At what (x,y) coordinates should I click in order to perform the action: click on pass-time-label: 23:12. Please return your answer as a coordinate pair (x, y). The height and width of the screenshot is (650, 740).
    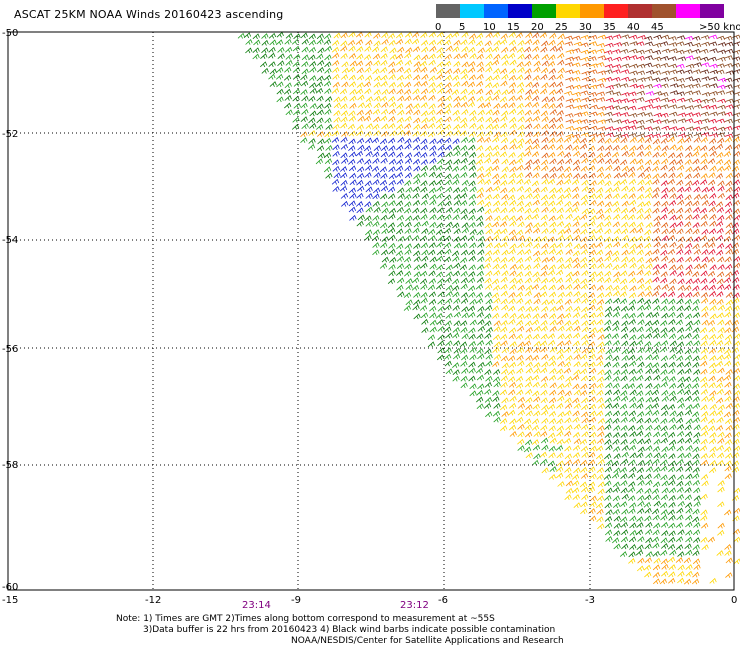
    Looking at the image, I should click on (414, 605).